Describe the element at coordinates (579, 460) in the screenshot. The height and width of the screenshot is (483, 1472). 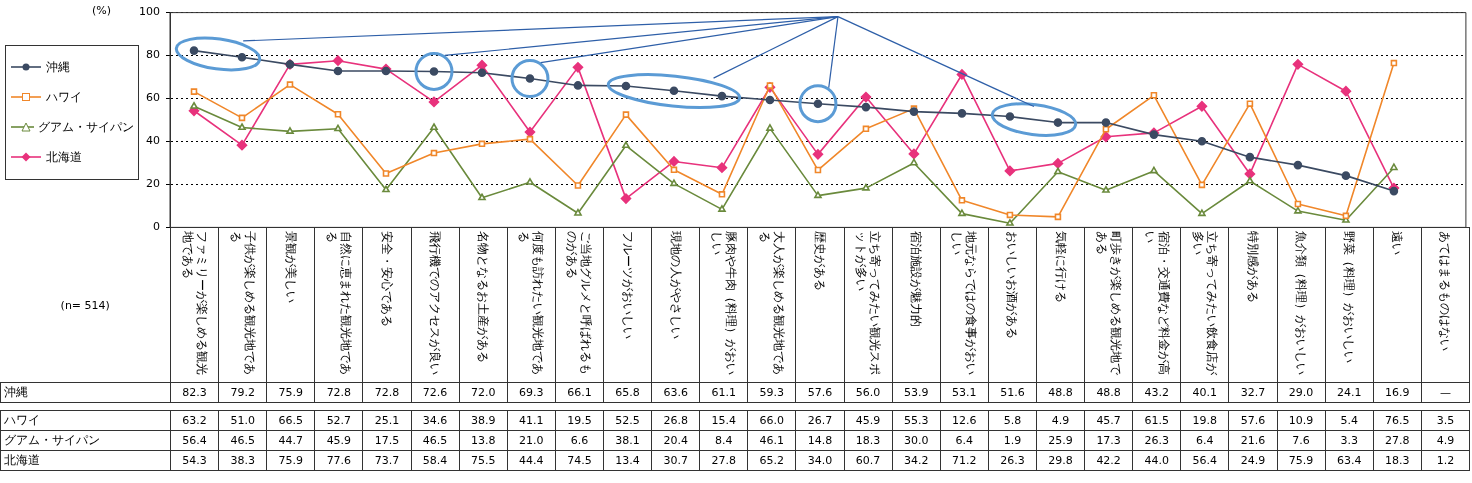
I see `data-label: 74.5` at that location.